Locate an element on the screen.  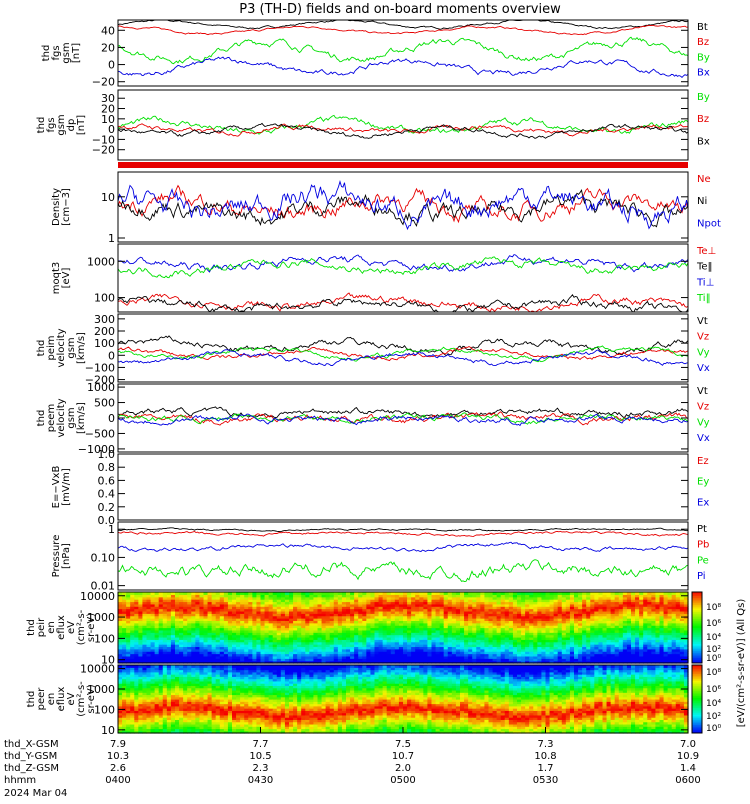
y-axis-label: [mV/m] is located at coordinates (66, 487).